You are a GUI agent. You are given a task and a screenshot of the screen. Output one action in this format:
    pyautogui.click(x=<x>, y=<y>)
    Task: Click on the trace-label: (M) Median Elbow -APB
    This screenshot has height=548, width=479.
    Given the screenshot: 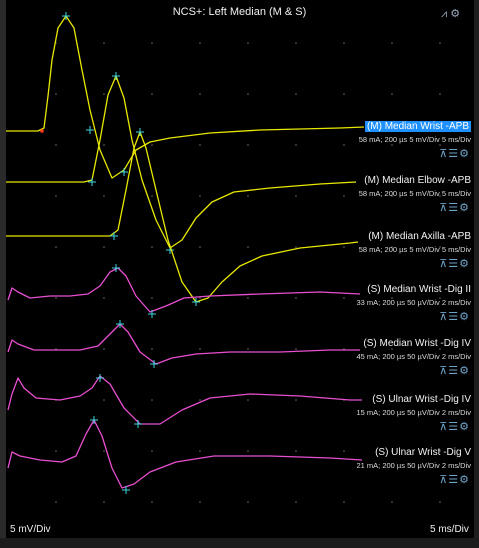 What is the action you would take?
    pyautogui.click(x=417, y=180)
    